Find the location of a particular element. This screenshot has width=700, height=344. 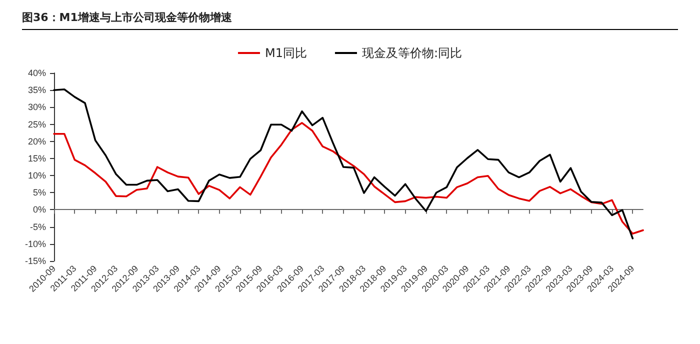

y-tick-label: 40% is located at coordinates (37, 73).